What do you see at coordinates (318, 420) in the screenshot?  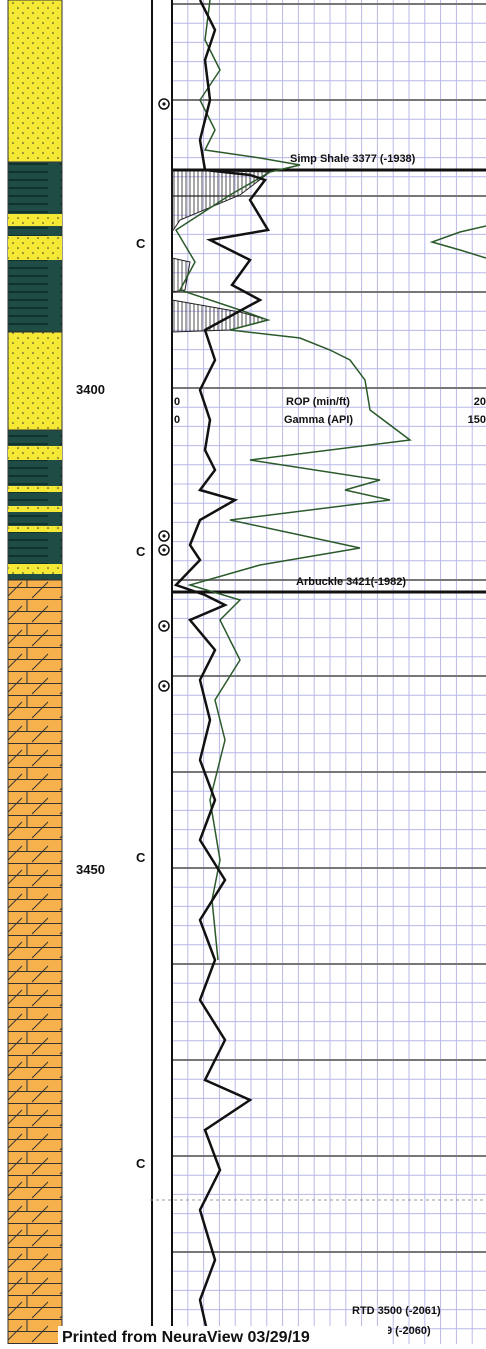 I see `gamma-label: Gamma (API)` at bounding box center [318, 420].